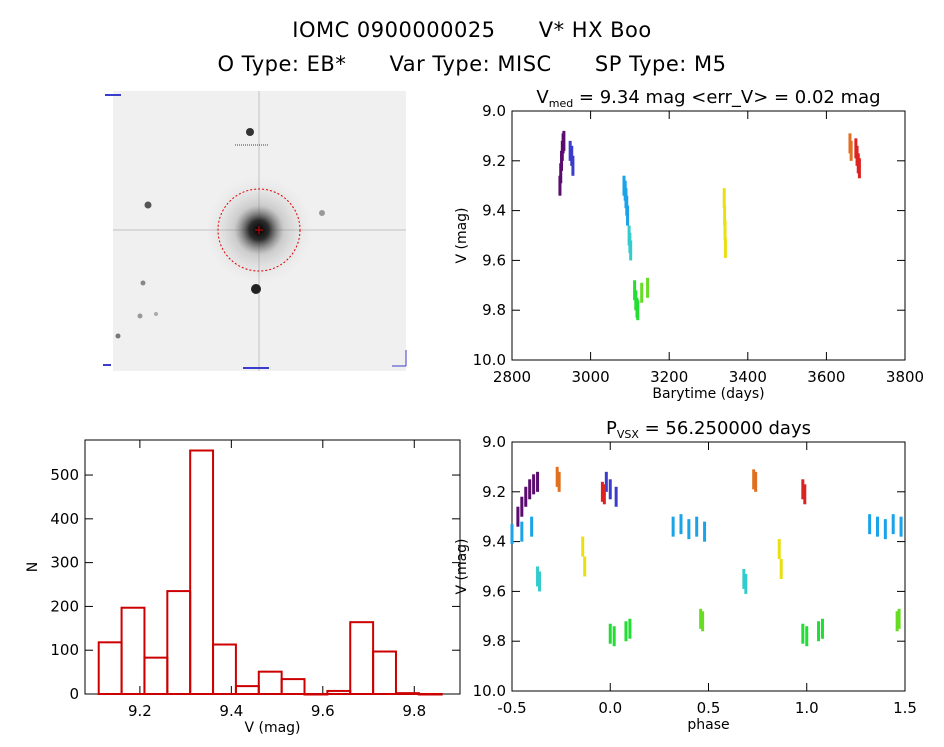 This screenshot has width=944, height=747. Describe the element at coordinates (494, 542) in the screenshot. I see `y-tick-label: 9.4` at that location.